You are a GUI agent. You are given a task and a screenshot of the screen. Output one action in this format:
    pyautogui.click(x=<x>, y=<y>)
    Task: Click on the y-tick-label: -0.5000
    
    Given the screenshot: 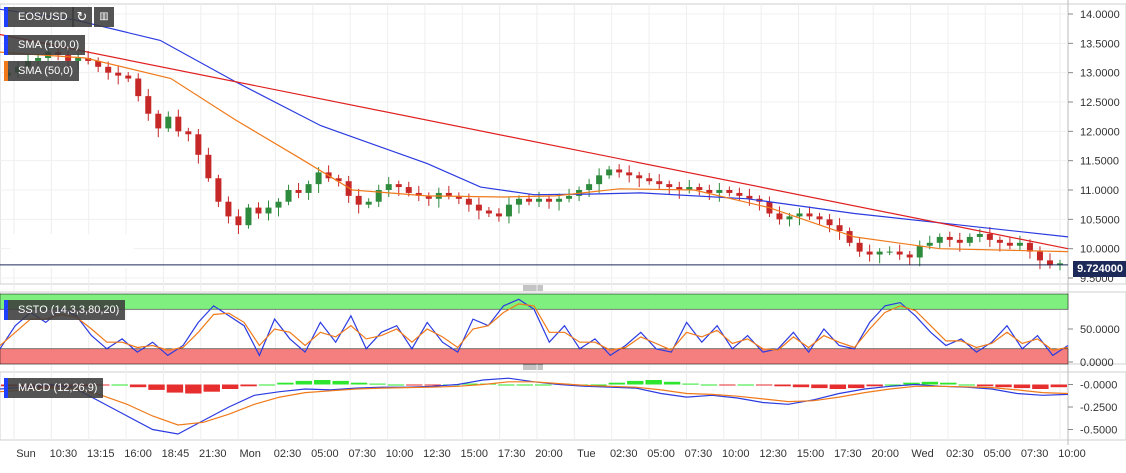 What is the action you would take?
    pyautogui.click(x=1098, y=431)
    